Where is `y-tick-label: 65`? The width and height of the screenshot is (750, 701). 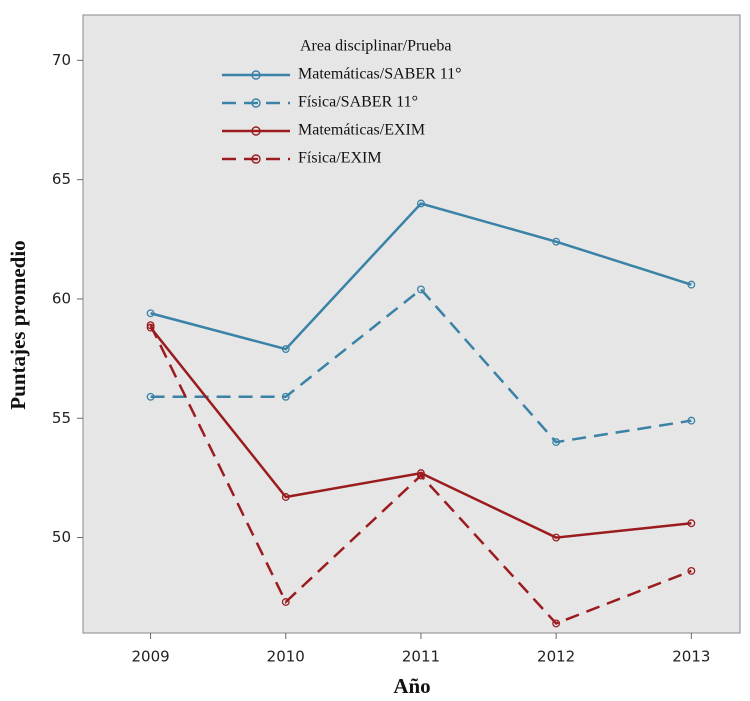 y-tick-label: 65 is located at coordinates (61, 179).